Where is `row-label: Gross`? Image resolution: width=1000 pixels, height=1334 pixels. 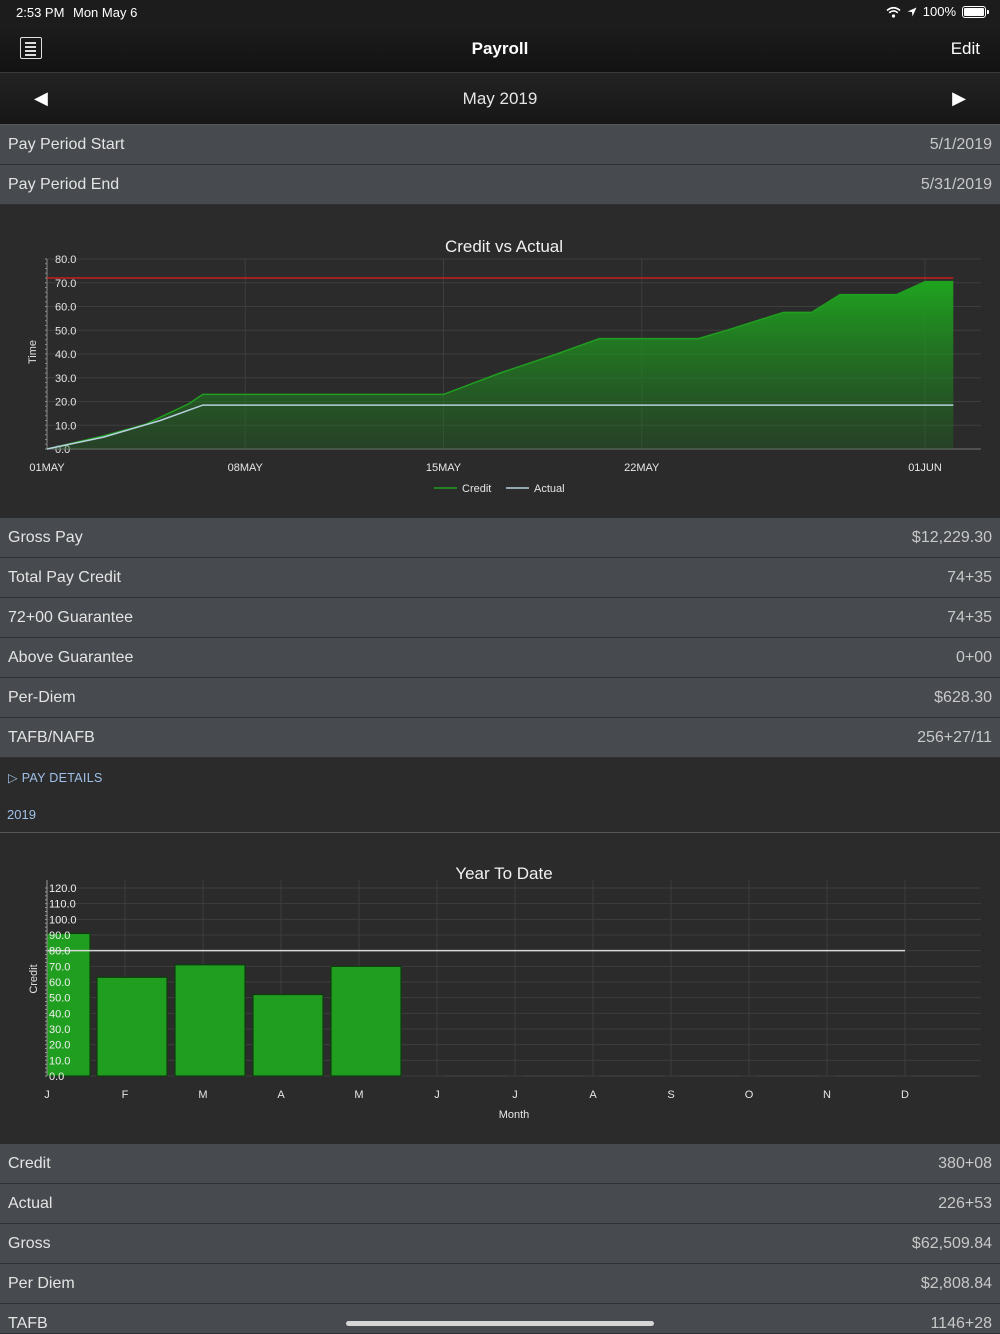
row-label: Gross is located at coordinates (29, 1243).